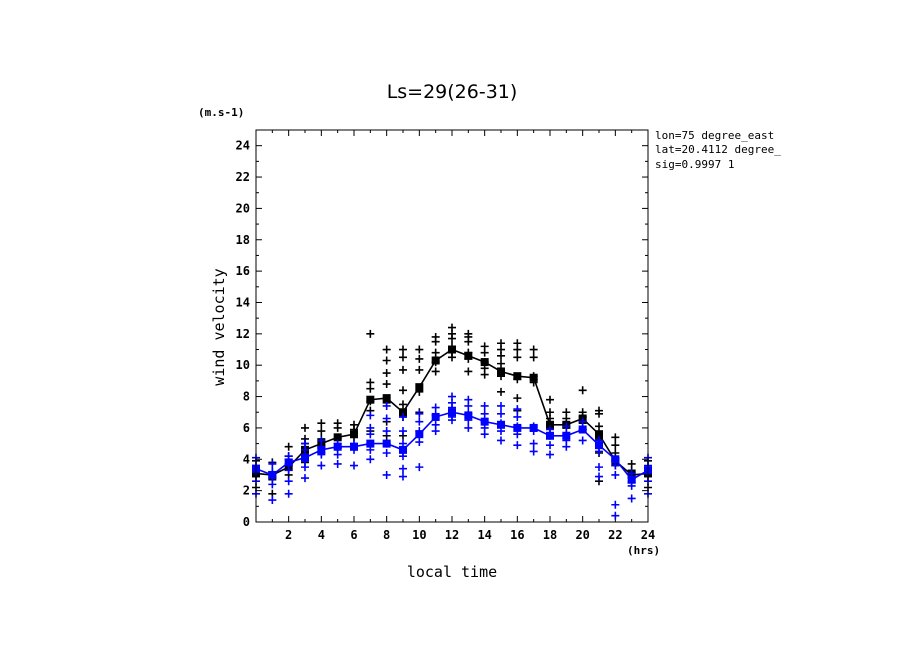  Describe the element at coordinates (484, 535) in the screenshot. I see `x-tick-label: 14` at that location.